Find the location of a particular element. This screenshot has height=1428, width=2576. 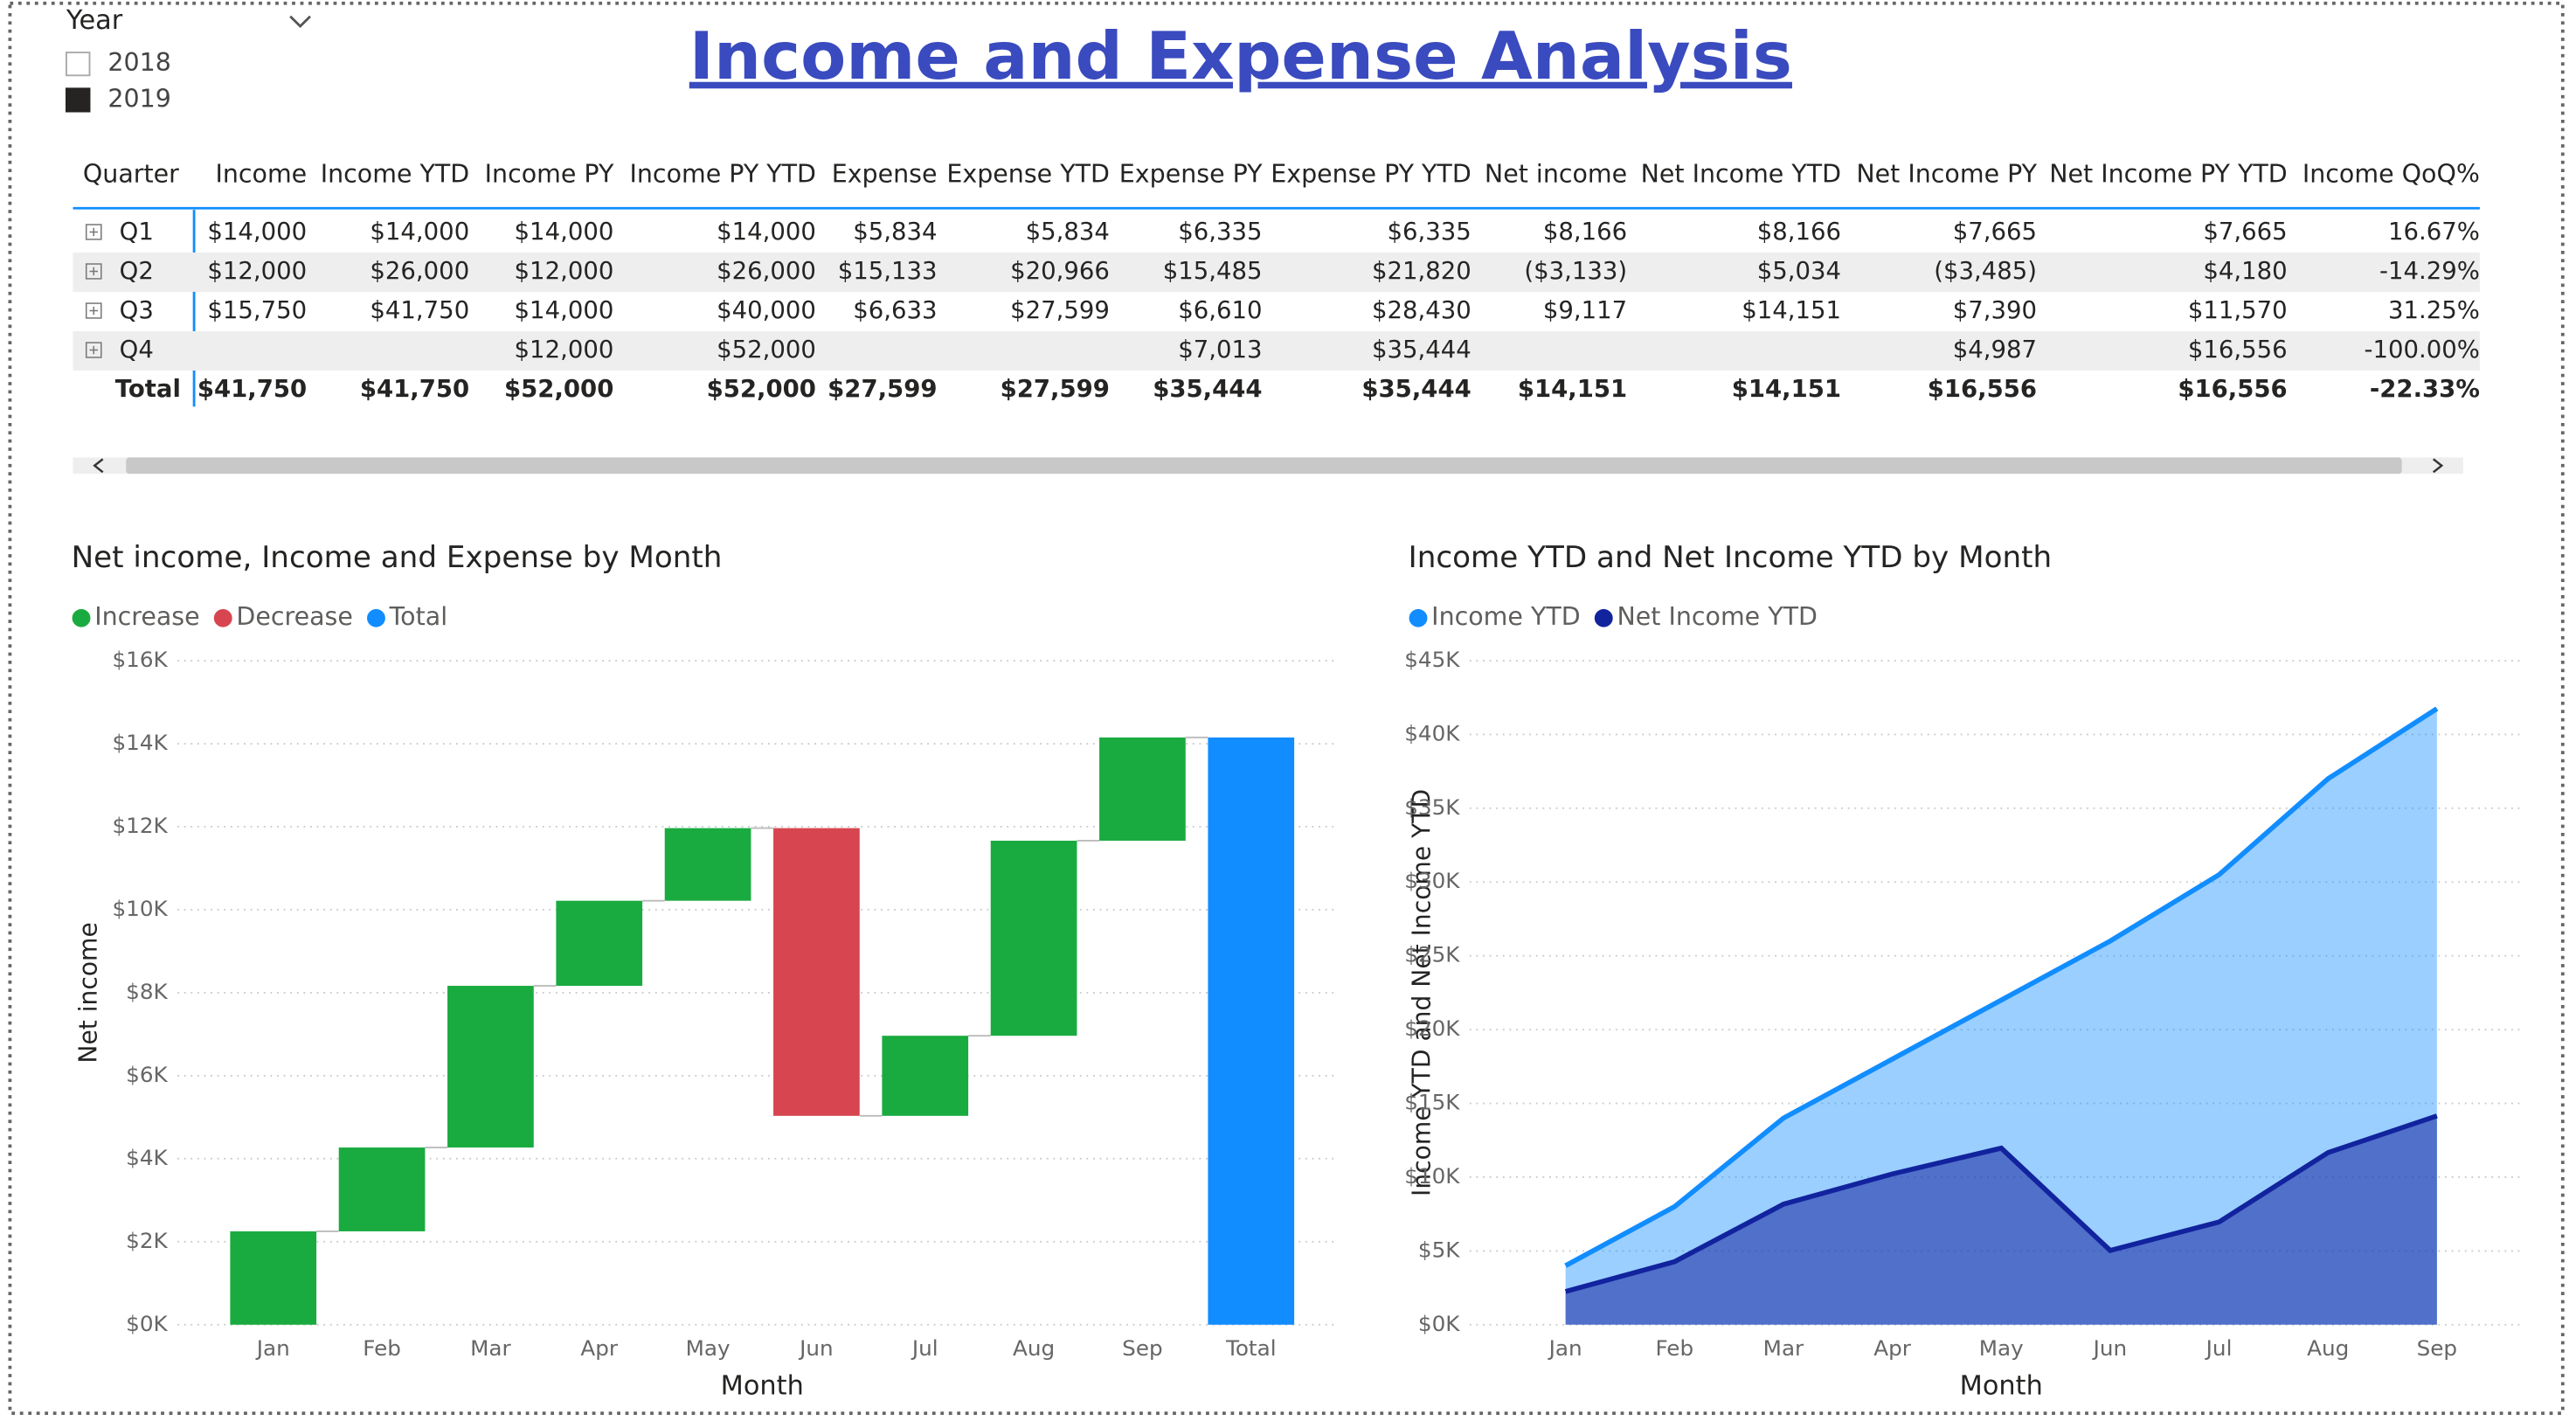

total-cell: $41,750 is located at coordinates (252, 389).